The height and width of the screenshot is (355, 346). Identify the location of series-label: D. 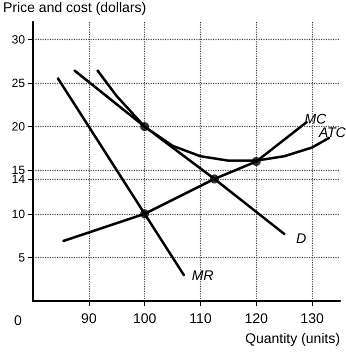
(301, 238).